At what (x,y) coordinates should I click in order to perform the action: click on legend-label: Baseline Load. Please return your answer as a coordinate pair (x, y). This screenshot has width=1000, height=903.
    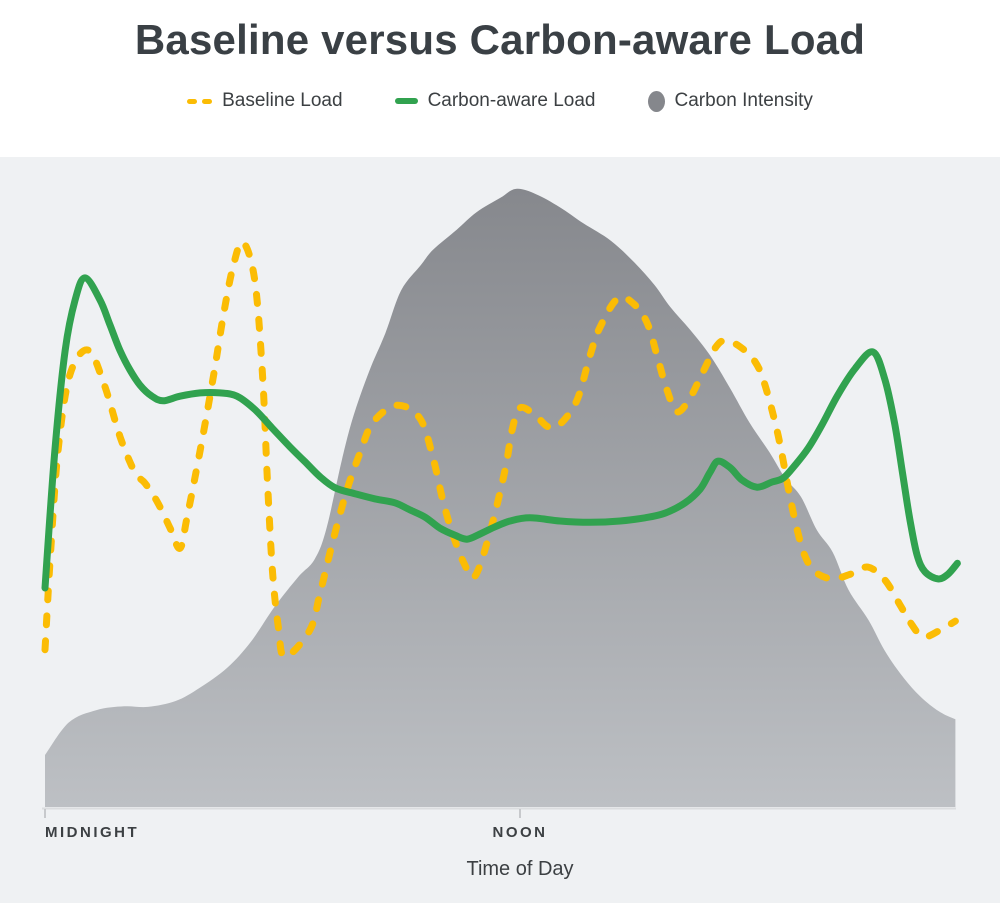
    Looking at the image, I should click on (282, 100).